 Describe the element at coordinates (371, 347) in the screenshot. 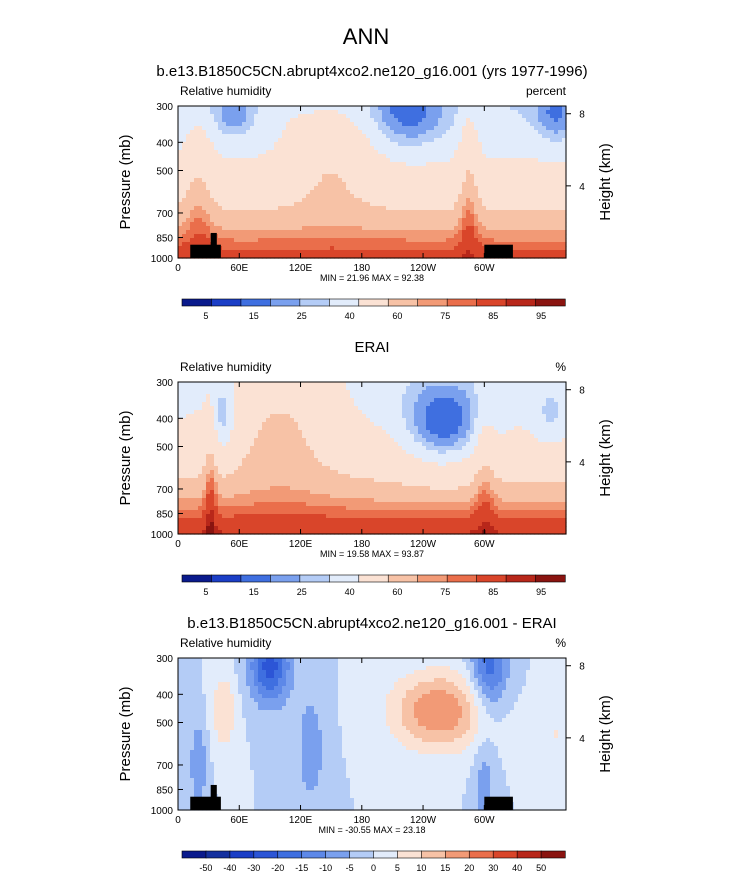

I see `panel-title: ERAI` at that location.